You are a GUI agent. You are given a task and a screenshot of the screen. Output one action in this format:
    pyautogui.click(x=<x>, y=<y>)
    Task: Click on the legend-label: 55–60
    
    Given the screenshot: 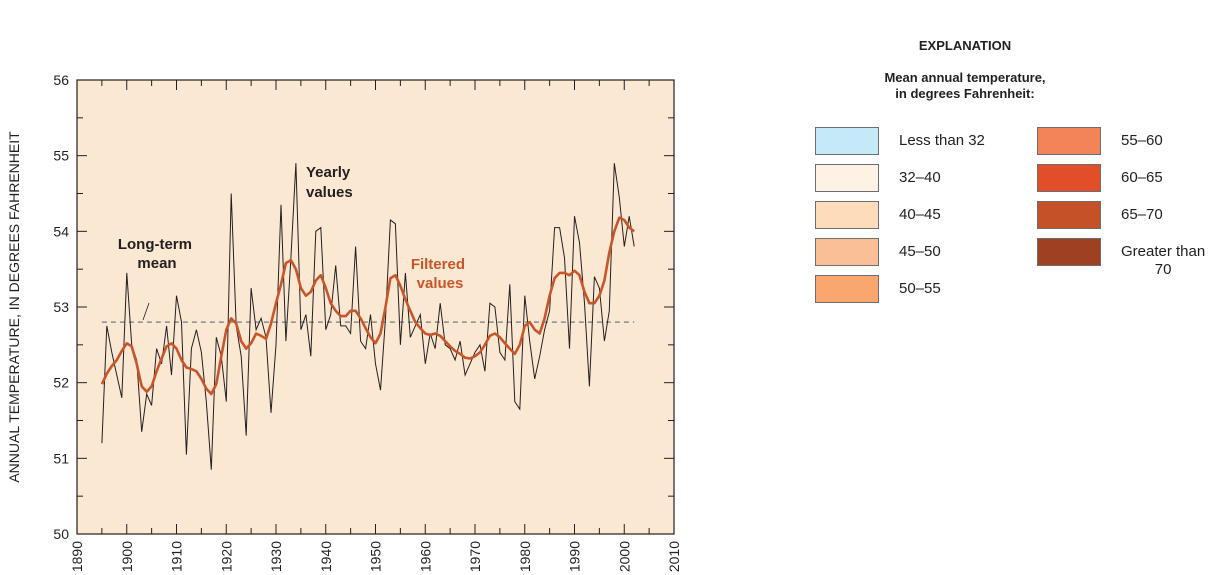 What is the action you would take?
    pyautogui.click(x=1142, y=140)
    